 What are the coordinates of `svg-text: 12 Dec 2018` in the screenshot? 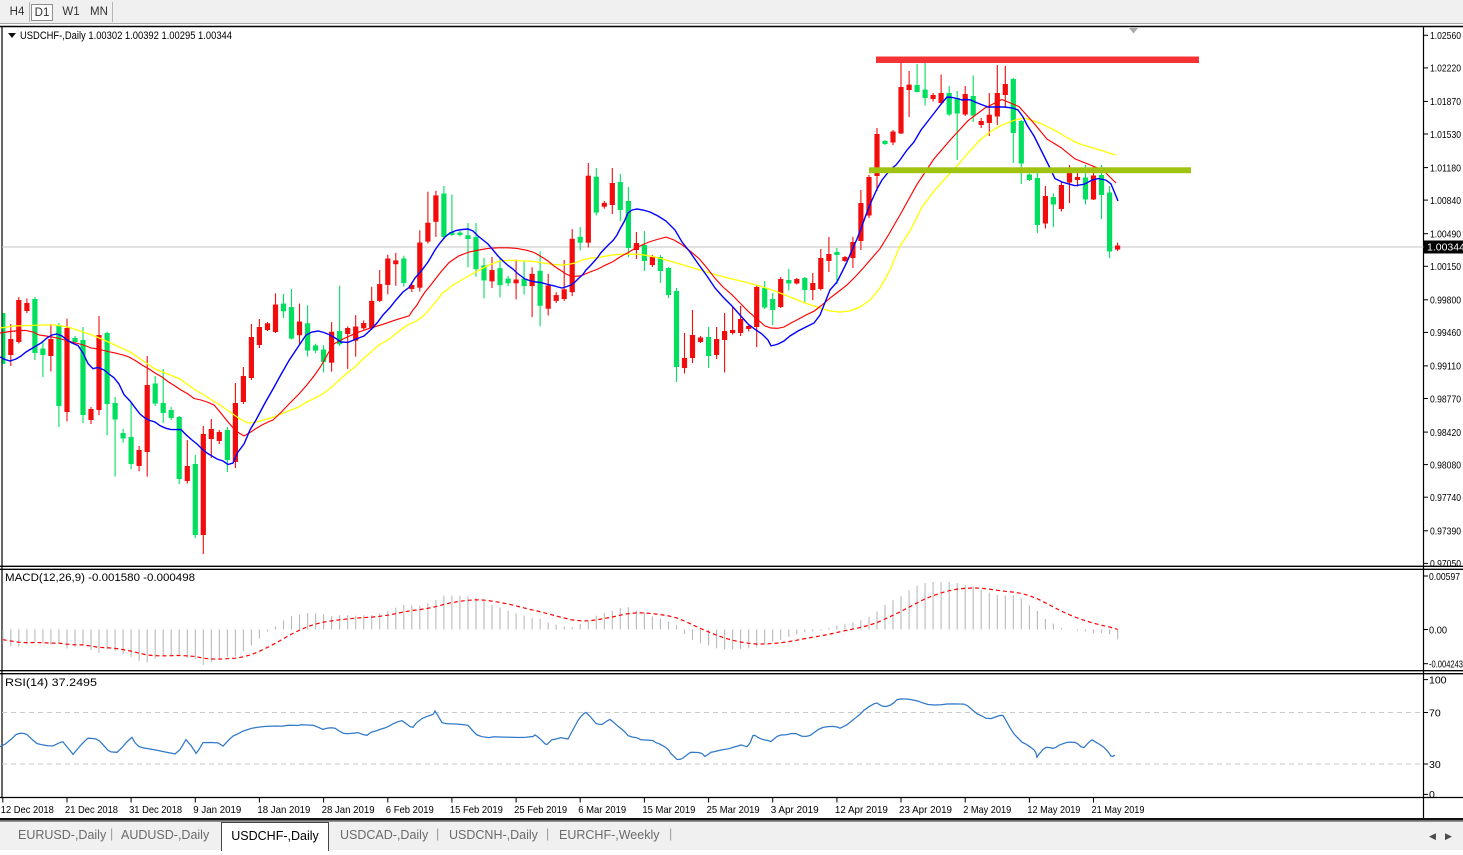 It's located at (27, 810).